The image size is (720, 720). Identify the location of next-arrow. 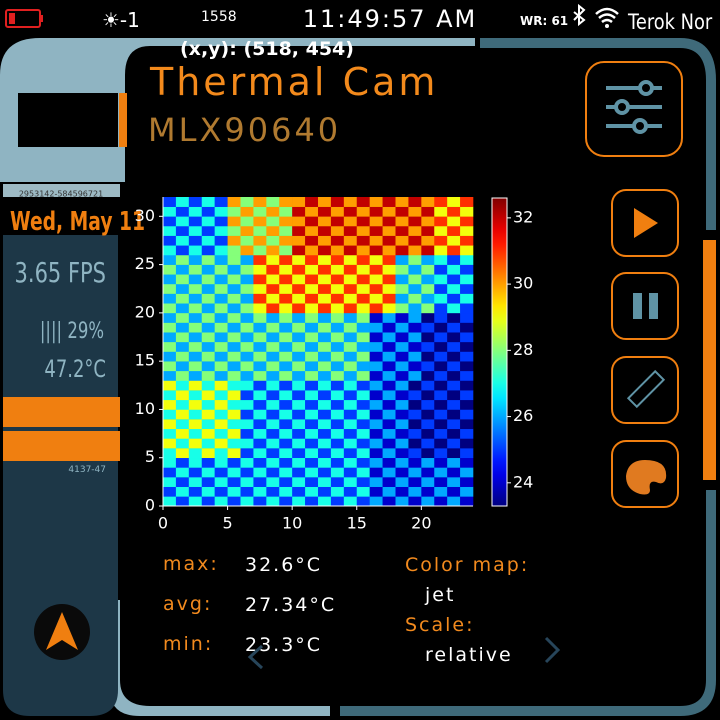
(552, 650).